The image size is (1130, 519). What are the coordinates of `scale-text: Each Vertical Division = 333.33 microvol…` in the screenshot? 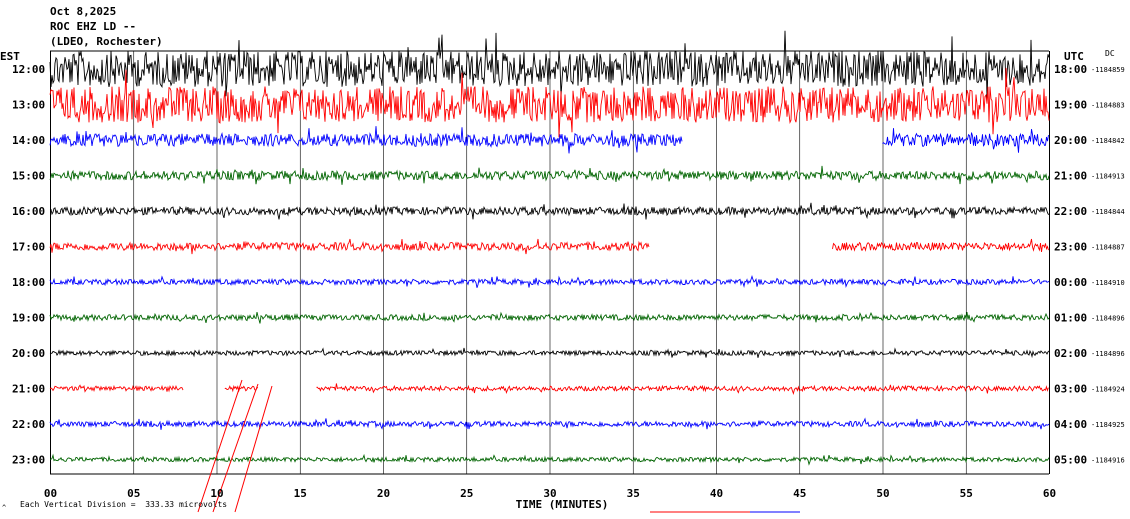 It's located at (124, 504).